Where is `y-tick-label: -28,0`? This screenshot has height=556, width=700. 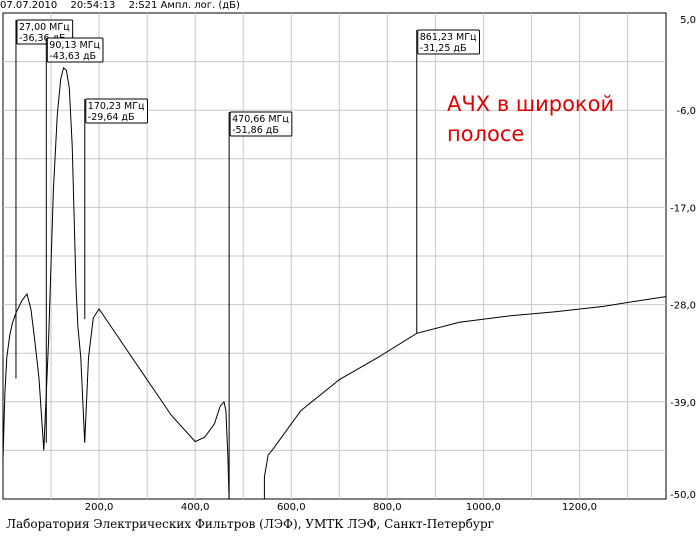 y-tick-label: -28,0 is located at coordinates (683, 306).